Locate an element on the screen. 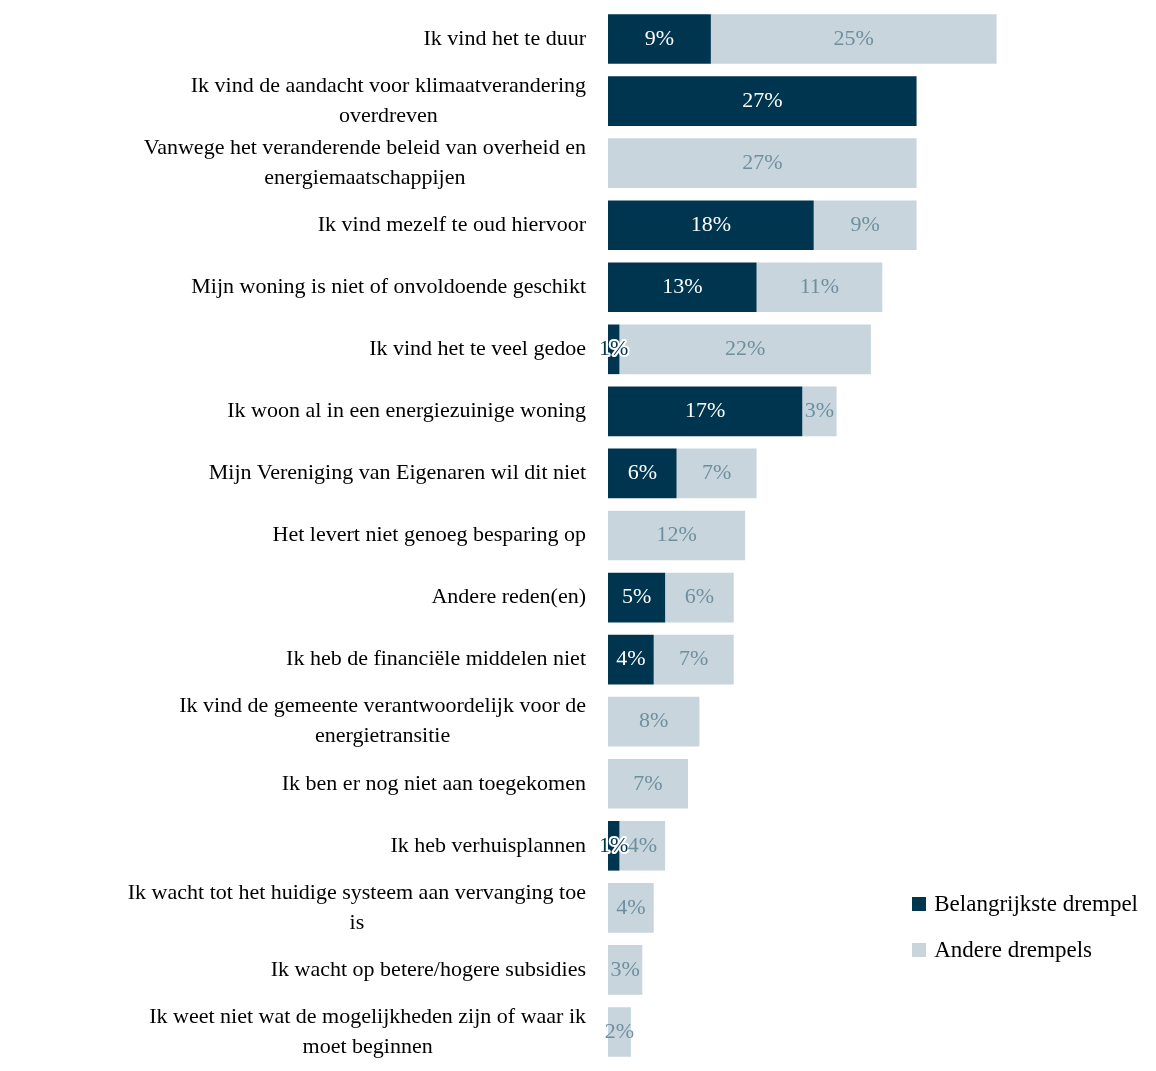 This screenshot has width=1156, height=1071. legend-label: Andere drempels is located at coordinates (1013, 950).